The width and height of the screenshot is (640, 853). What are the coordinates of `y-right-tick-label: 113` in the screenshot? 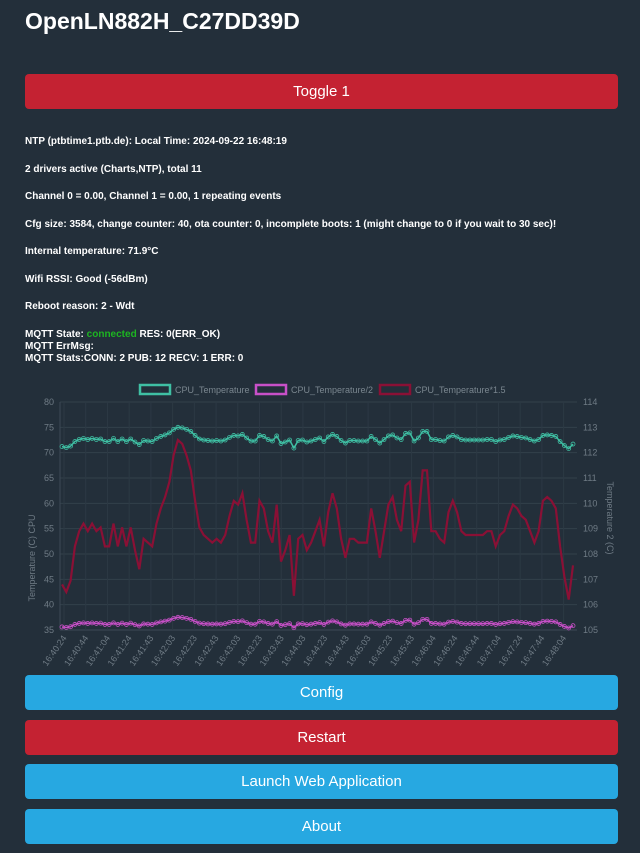 It's located at (590, 427).